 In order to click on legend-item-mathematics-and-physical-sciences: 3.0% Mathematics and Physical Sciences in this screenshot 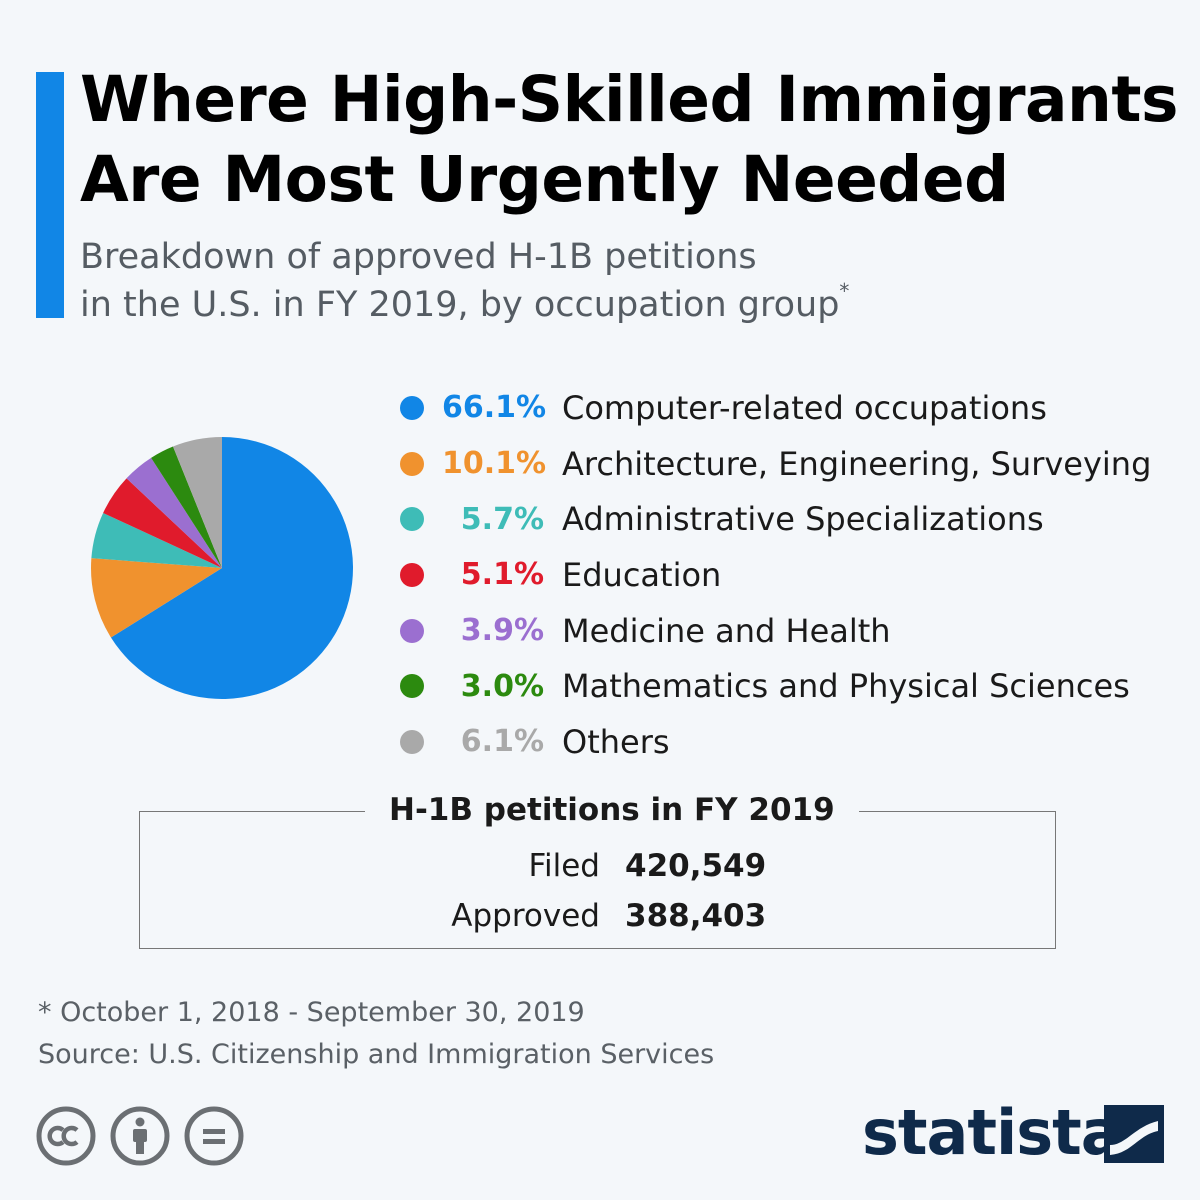, I will do `click(795, 686)`.